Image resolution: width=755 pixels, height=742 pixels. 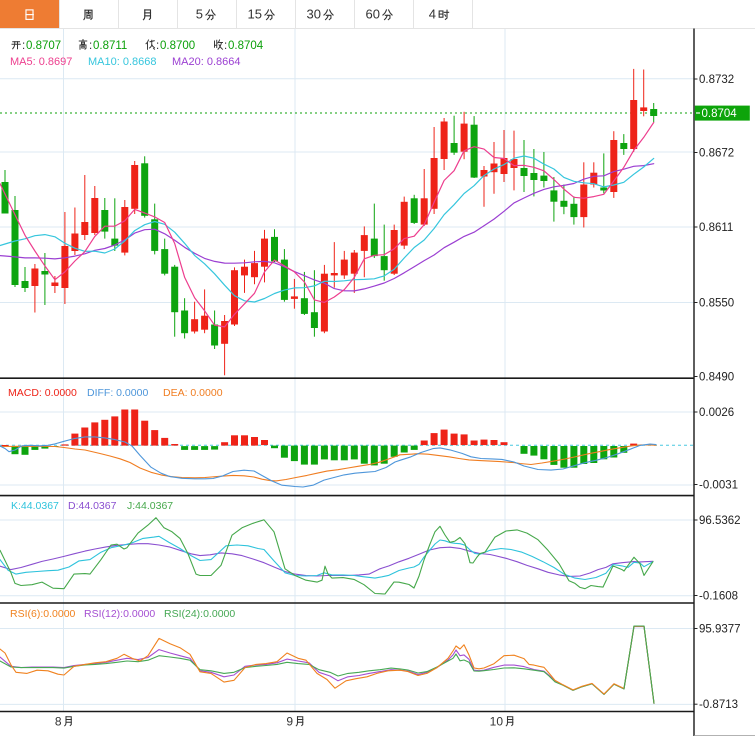 What do you see at coordinates (41, 62) in the screenshot?
I see `svg-text: MA5: 0.8697` at bounding box center [41, 62].